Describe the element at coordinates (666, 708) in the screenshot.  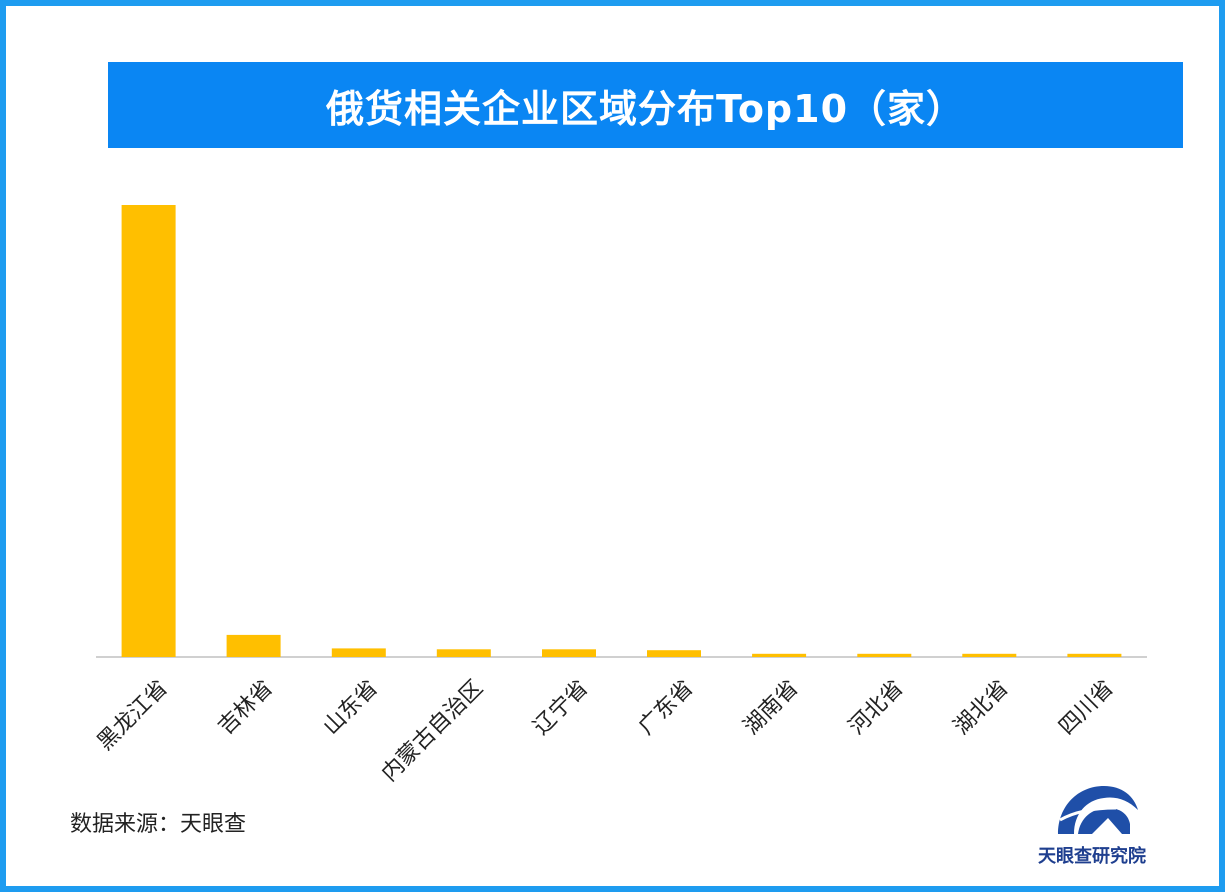
I see `x-tick-label-6: 广东省` at that location.